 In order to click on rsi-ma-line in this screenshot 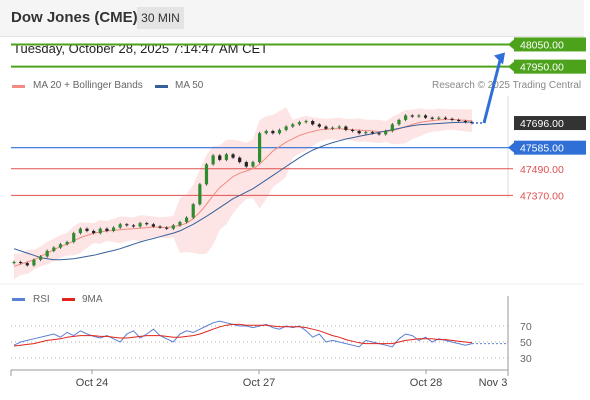, I will do `click(243, 335)`.